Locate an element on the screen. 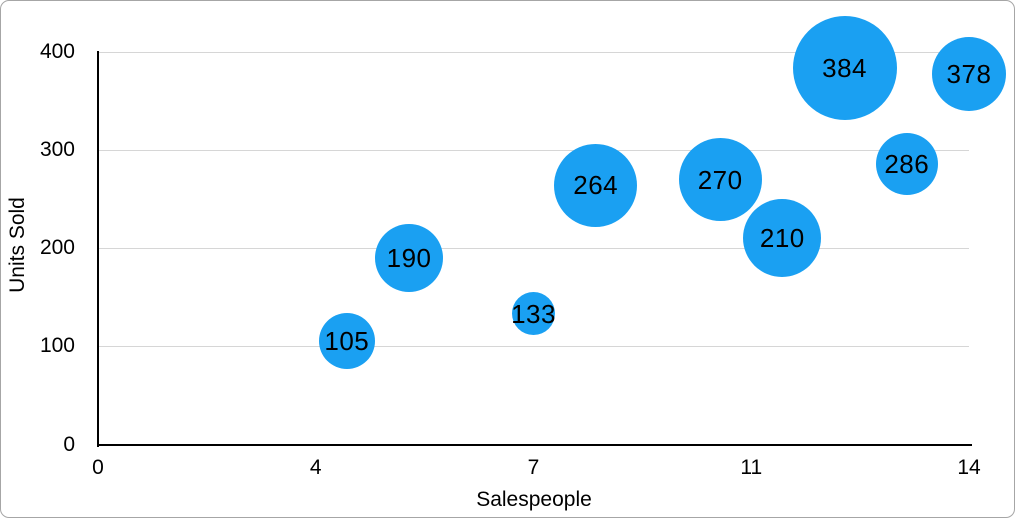 This screenshot has height=518, width=1015. y-axis-line is located at coordinates (98, 249).